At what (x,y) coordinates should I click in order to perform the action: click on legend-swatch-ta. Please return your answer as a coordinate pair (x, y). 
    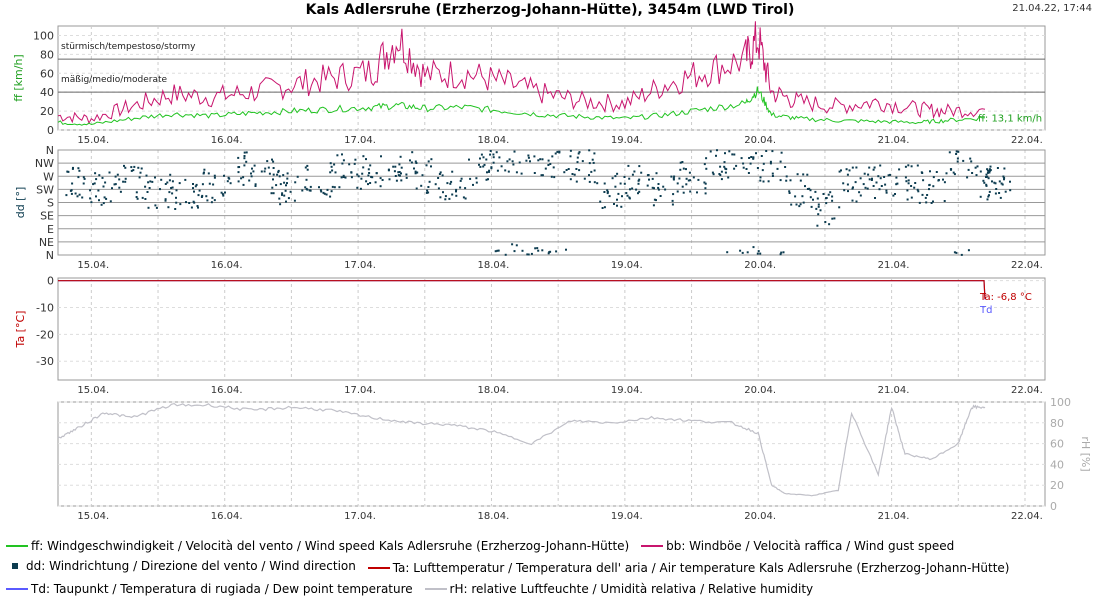
    Looking at the image, I should click on (378, 568).